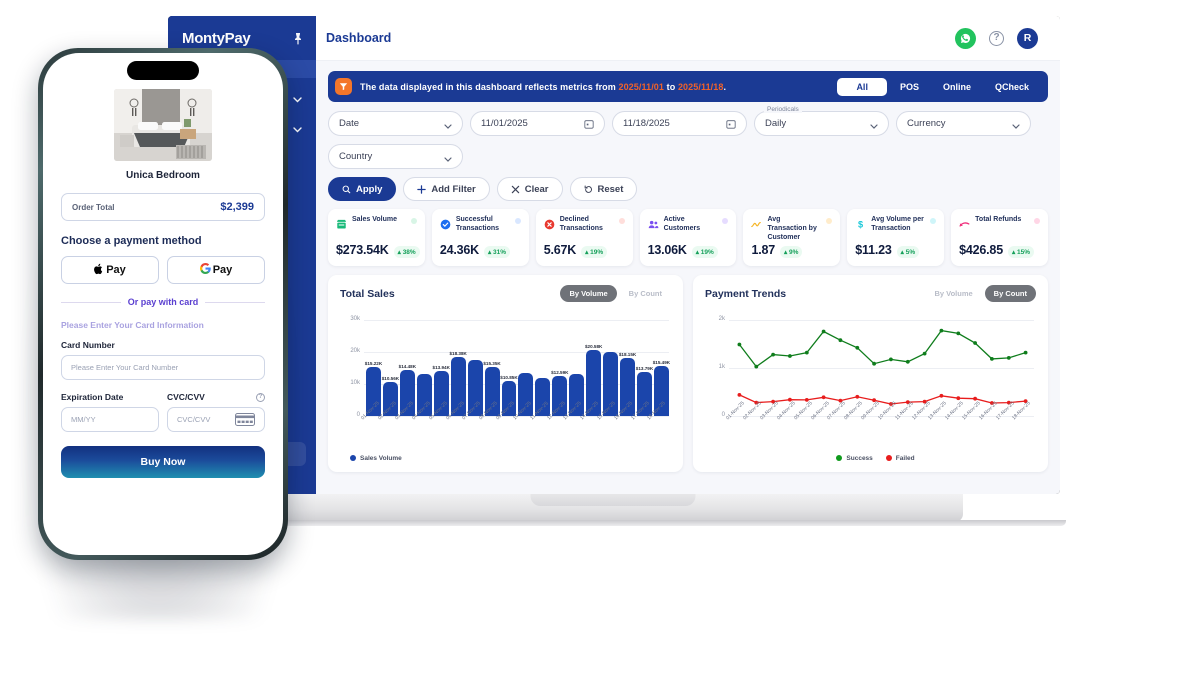 The image size is (1200, 674). What do you see at coordinates (854, 458) in the screenshot?
I see `legend-item: Success` at bounding box center [854, 458].